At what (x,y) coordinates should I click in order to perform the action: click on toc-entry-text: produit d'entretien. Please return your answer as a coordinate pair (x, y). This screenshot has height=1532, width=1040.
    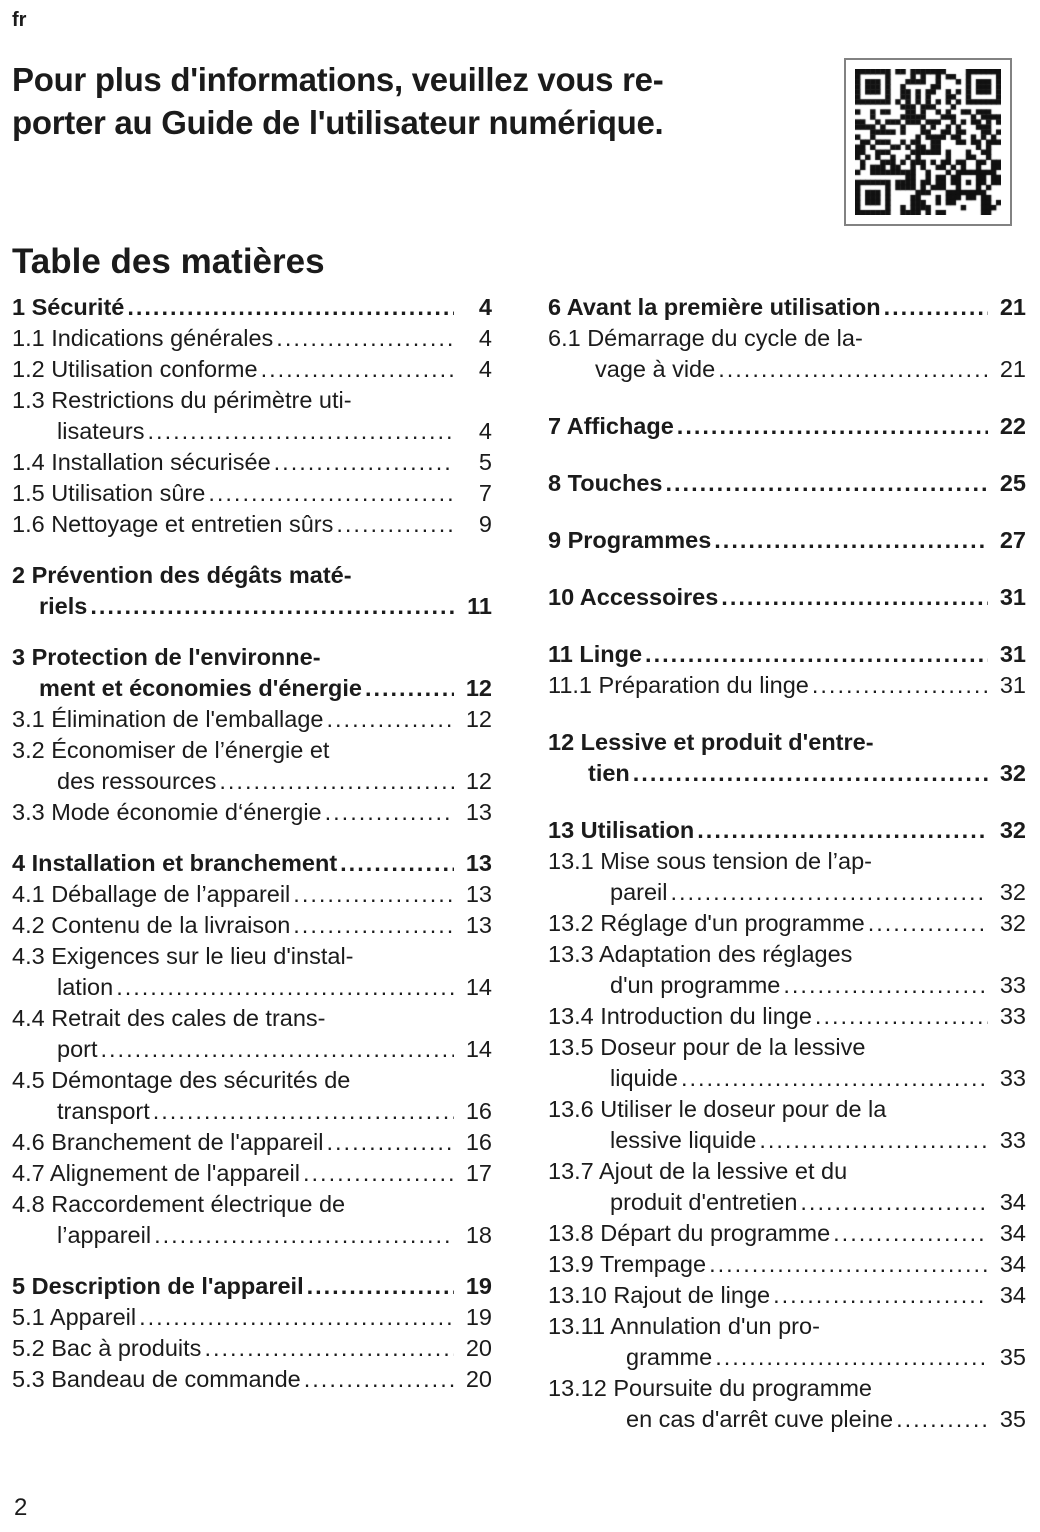
    Looking at the image, I should click on (704, 1202).